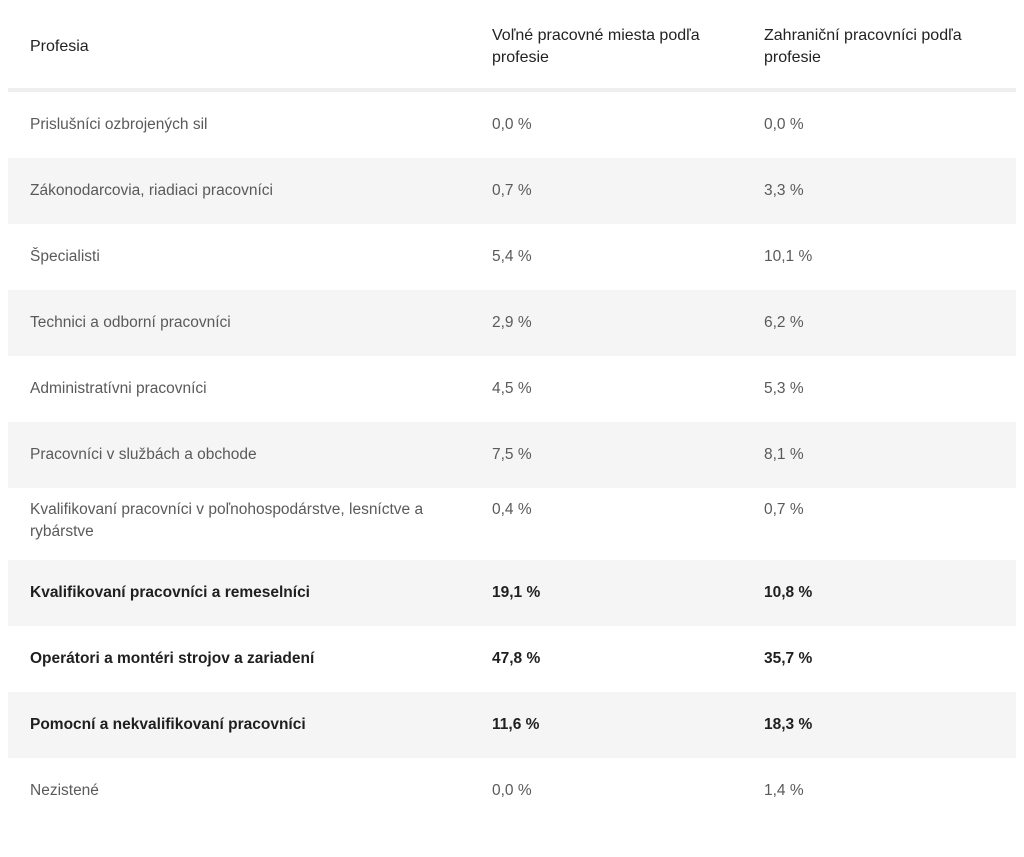  What do you see at coordinates (143, 454) in the screenshot?
I see `profession-cell: Pracovníci v službách a obchode` at bounding box center [143, 454].